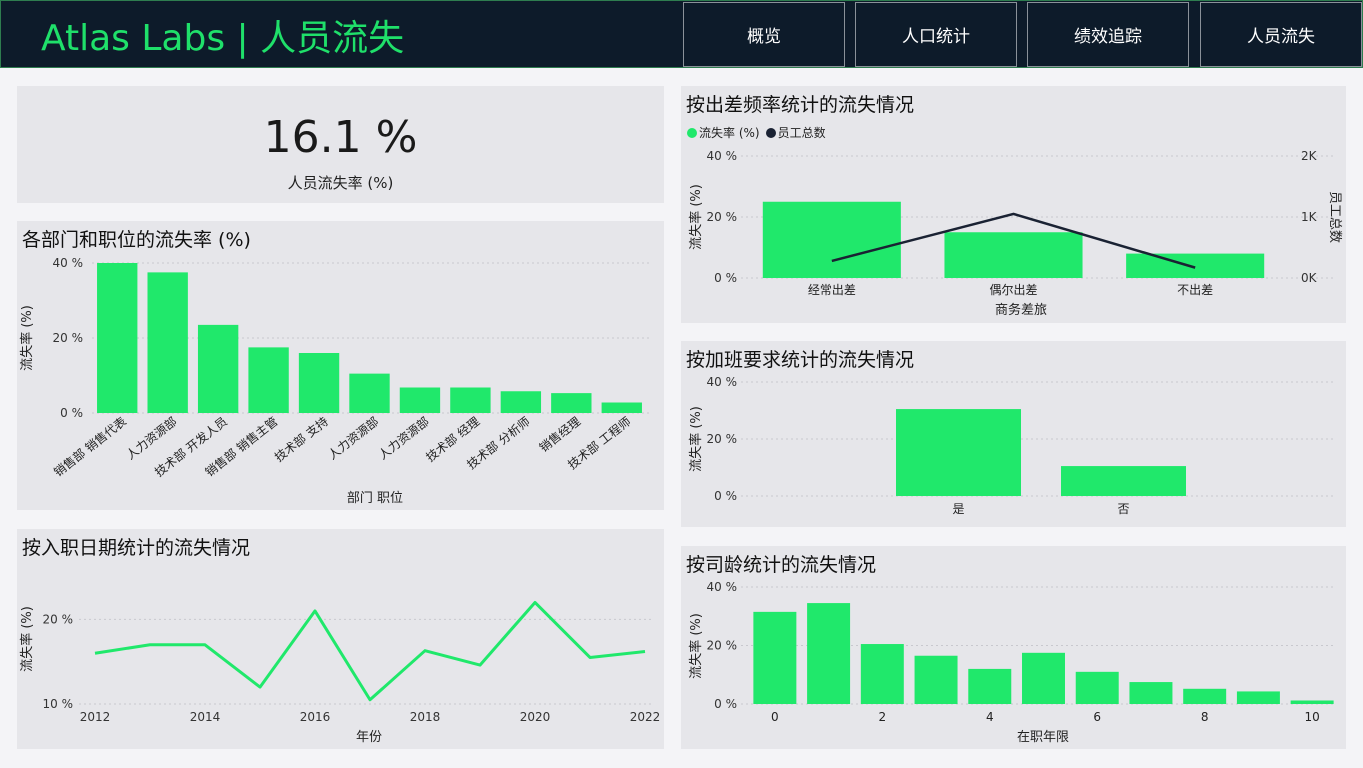  What do you see at coordinates (315, 717) in the screenshot?
I see `x-tick-label: 2016` at bounding box center [315, 717].